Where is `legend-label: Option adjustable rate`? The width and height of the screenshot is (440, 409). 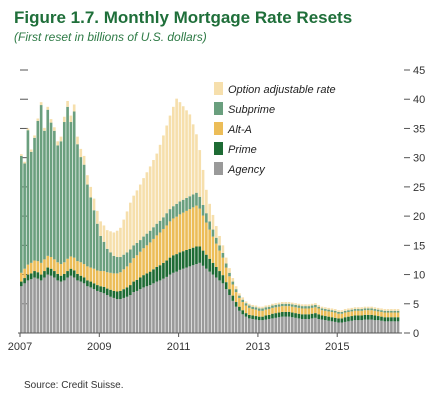 legend-label: Option adjustable rate is located at coordinates (282, 90).